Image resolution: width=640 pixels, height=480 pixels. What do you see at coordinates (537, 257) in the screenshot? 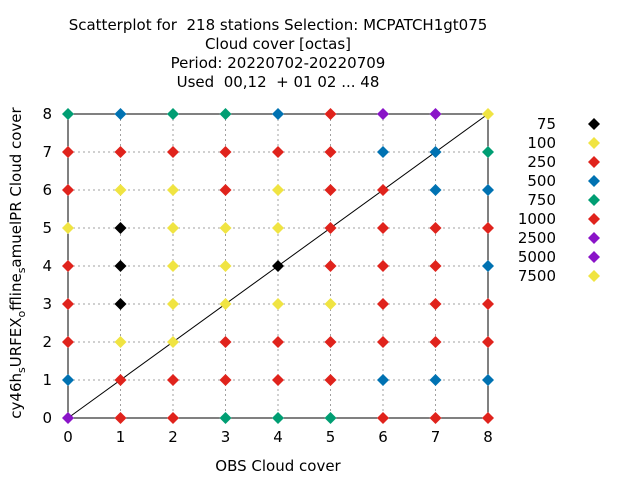
I see `legend-label: 5000` at bounding box center [537, 257].